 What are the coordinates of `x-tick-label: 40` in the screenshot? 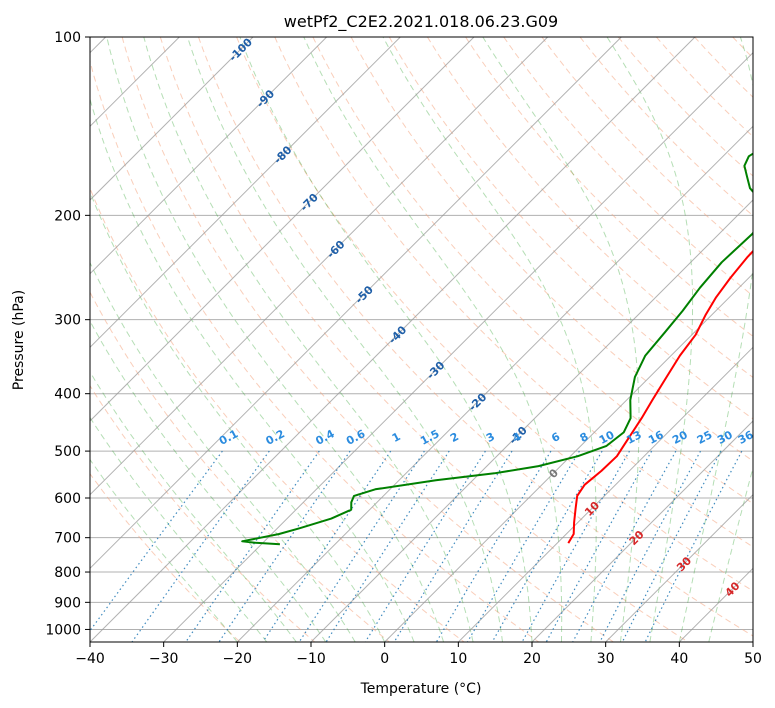 It's located at (679, 659).